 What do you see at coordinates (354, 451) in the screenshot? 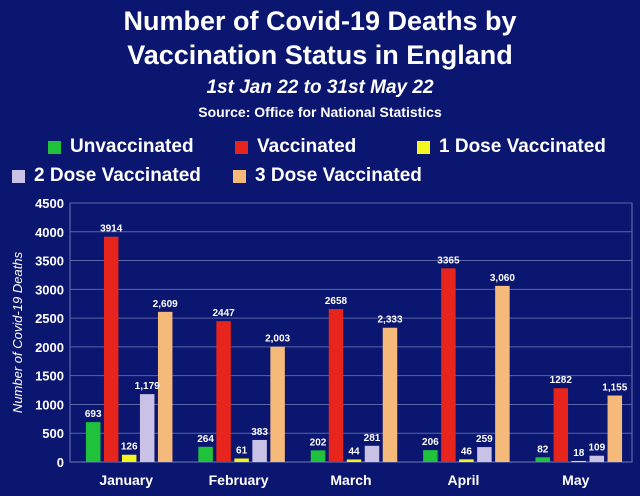
I see `data-label: 44` at bounding box center [354, 451].